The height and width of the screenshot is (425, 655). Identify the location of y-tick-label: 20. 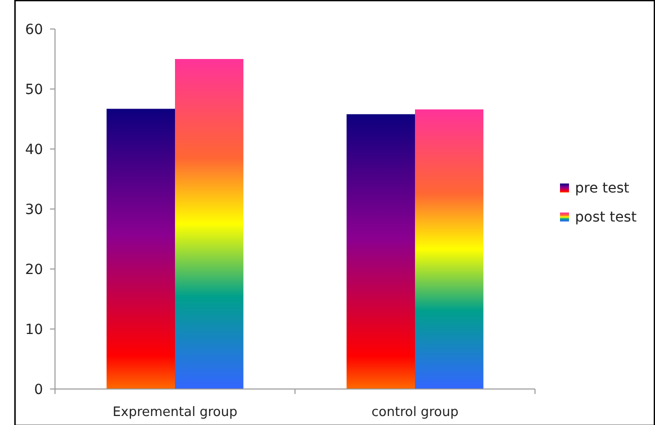
(34, 270).